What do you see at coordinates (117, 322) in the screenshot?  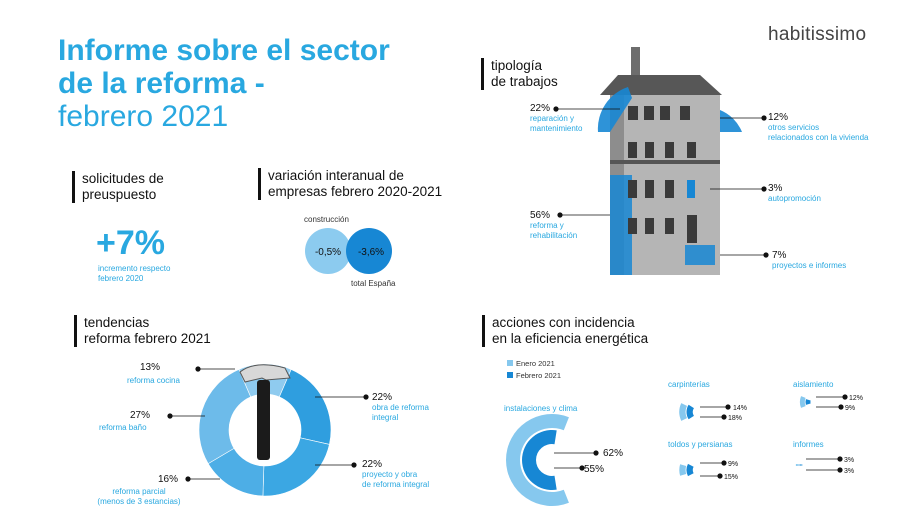 I see `tendencias-heading-line1: tendencias` at bounding box center [117, 322].